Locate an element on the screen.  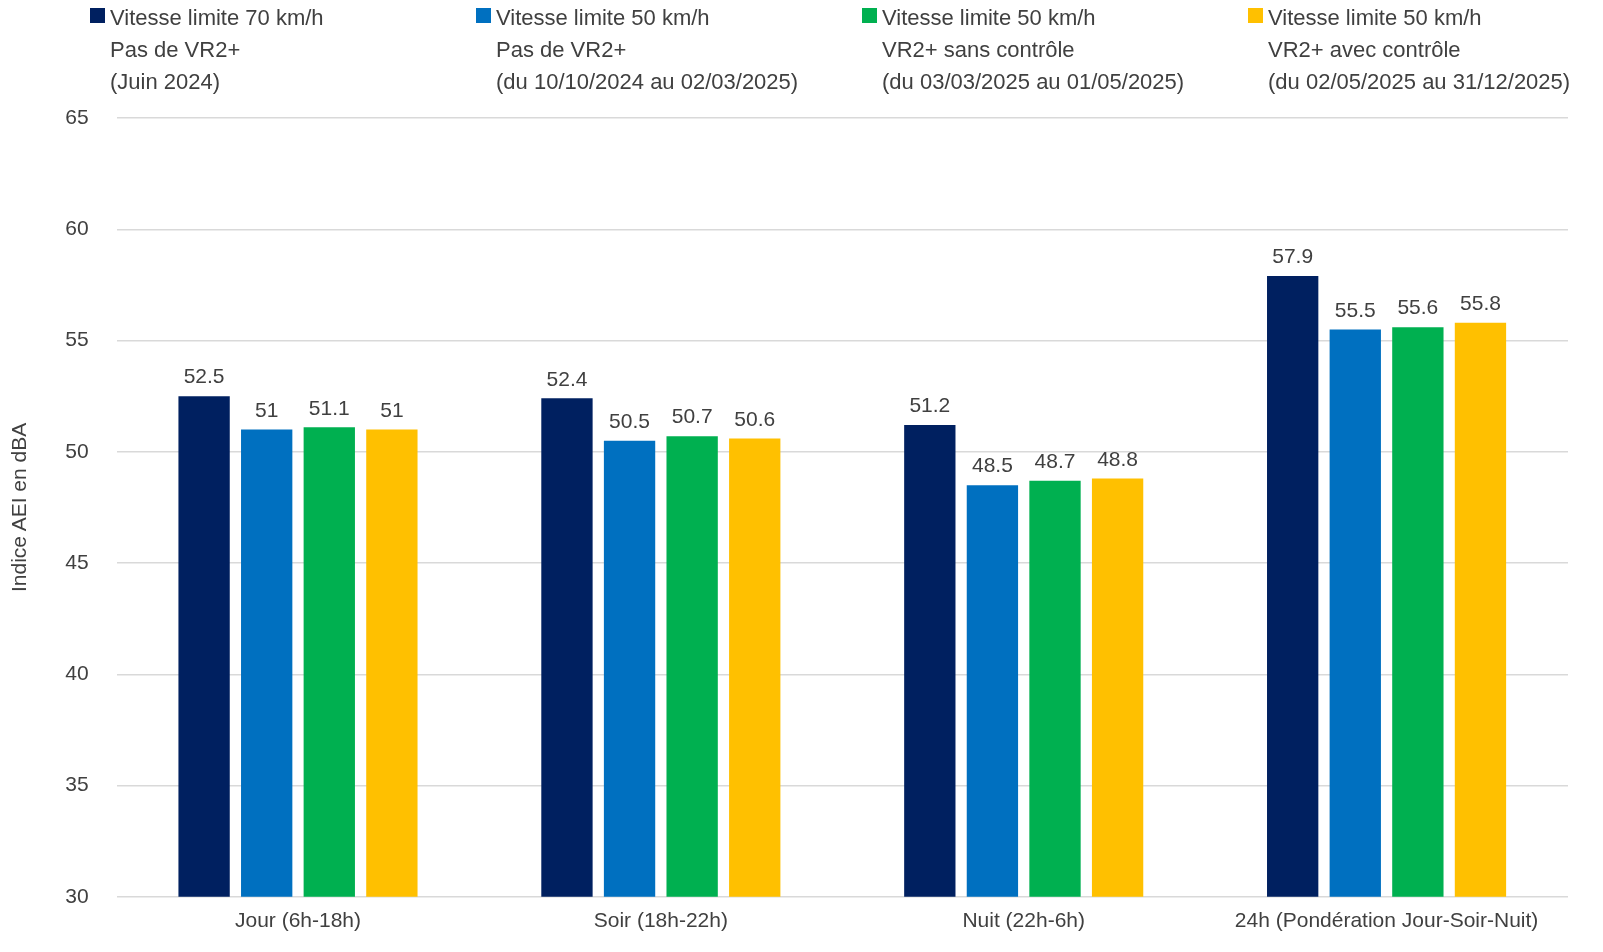
x-tick-label: Jour (6h-18h) is located at coordinates (298, 920).